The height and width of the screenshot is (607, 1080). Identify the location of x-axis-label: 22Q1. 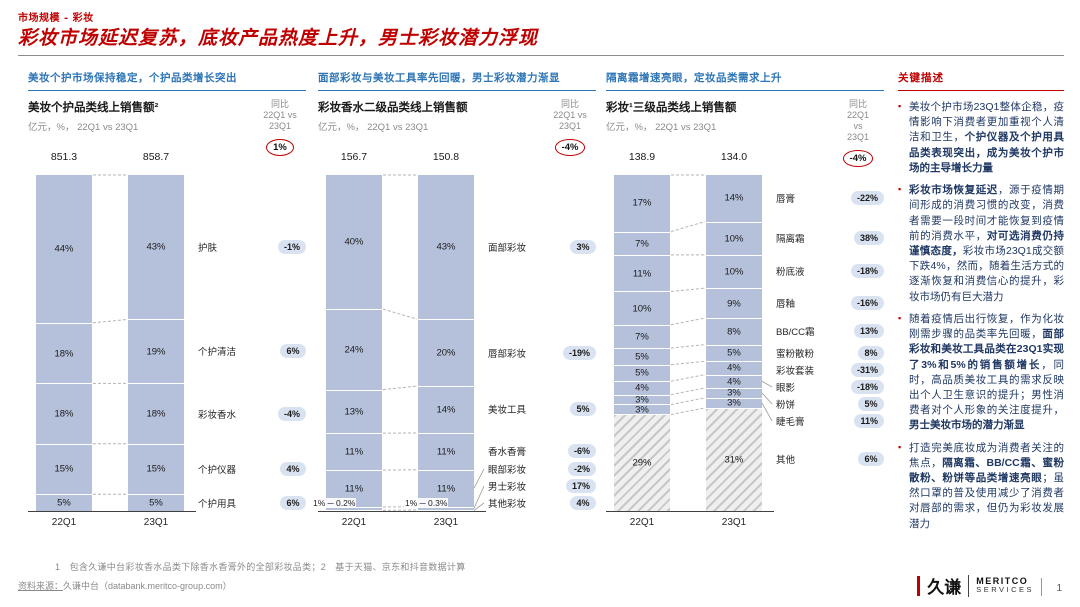
(64, 522).